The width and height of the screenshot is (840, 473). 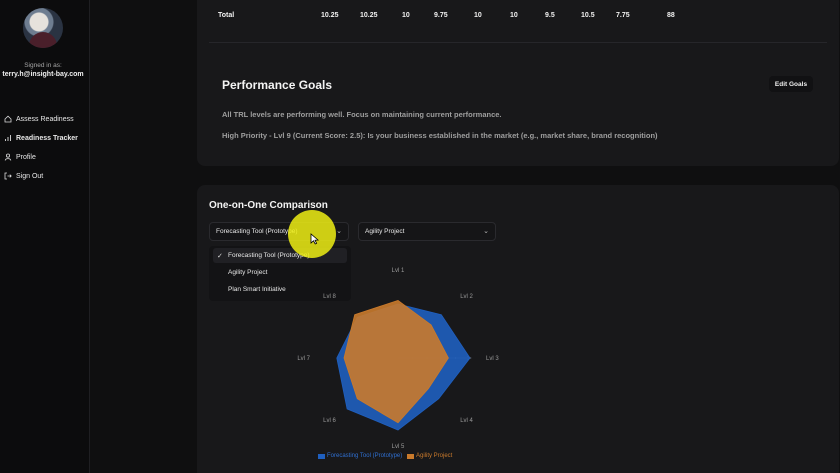 What do you see at coordinates (248, 272) in the screenshot?
I see `option-label: Agility Project` at bounding box center [248, 272].